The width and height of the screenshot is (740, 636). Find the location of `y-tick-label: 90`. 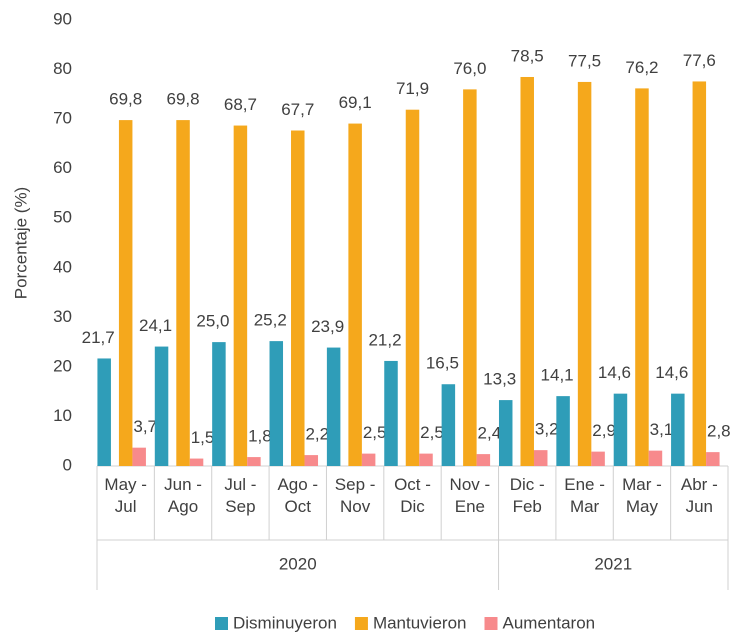

y-tick-label: 90 is located at coordinates (62, 18).